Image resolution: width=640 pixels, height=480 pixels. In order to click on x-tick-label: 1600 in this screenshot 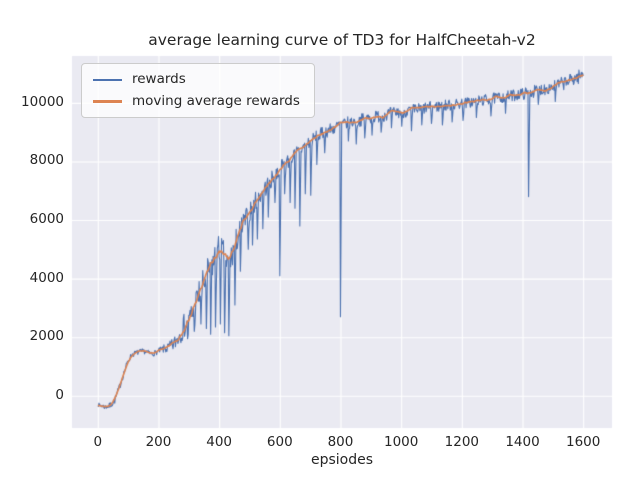, I will do `click(583, 442)`.